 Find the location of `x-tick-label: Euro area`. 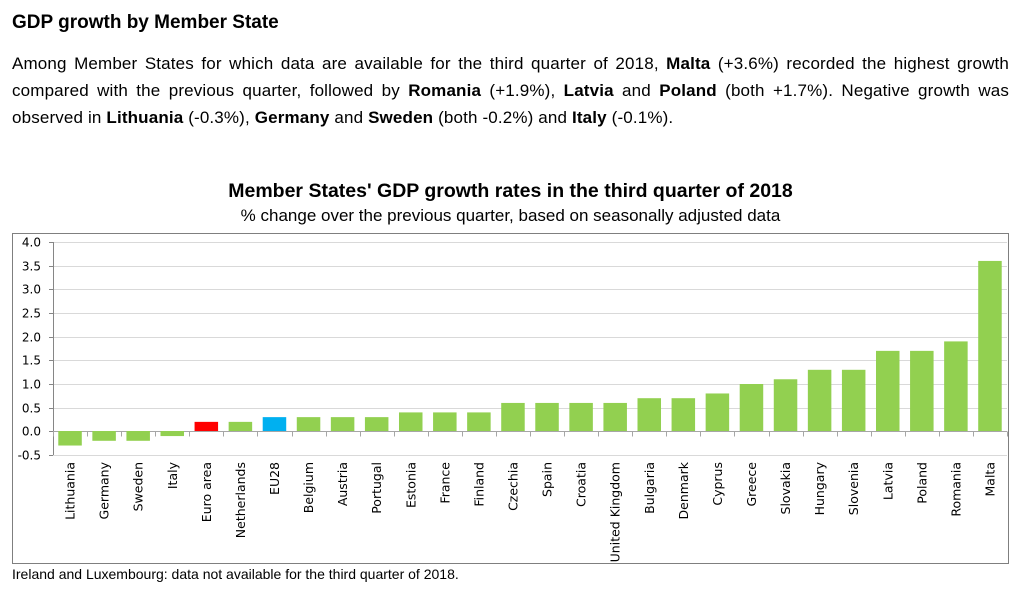

x-tick-label: Euro area is located at coordinates (206, 492).